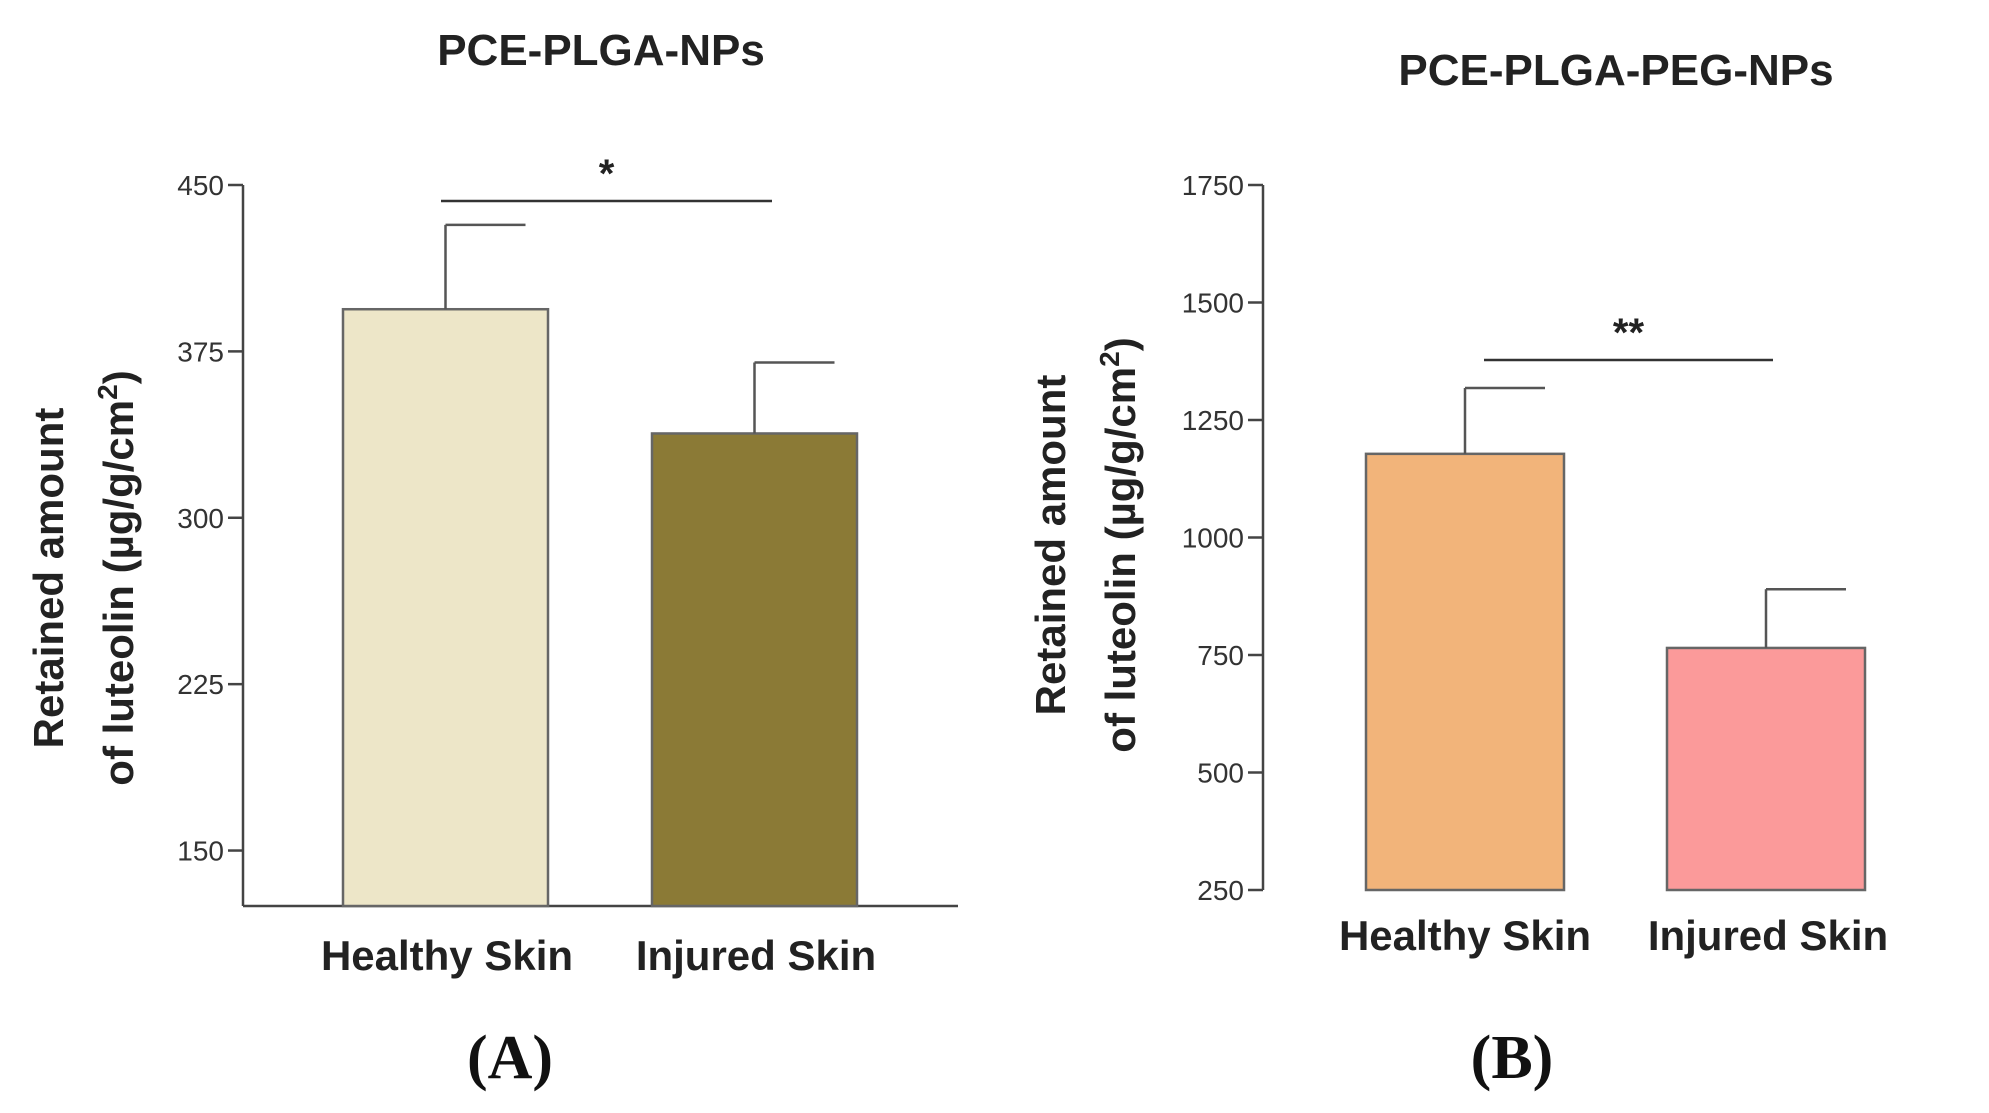  Describe the element at coordinates (601, 50) in the screenshot. I see `panel-a-title: PCE-PLGA-NPs` at that location.